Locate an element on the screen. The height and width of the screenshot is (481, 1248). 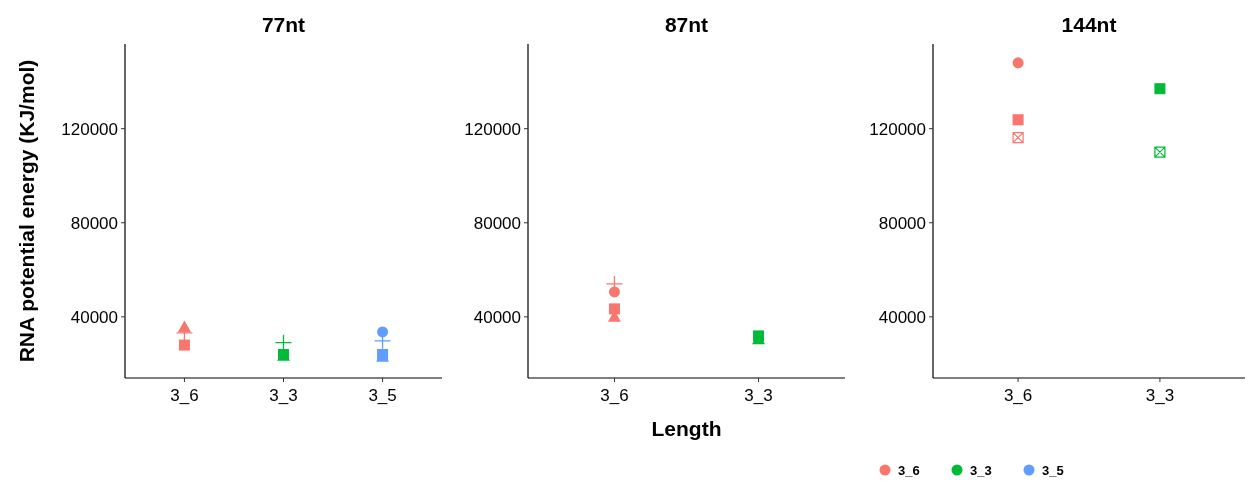
text: 3_3 is located at coordinates (981, 470).